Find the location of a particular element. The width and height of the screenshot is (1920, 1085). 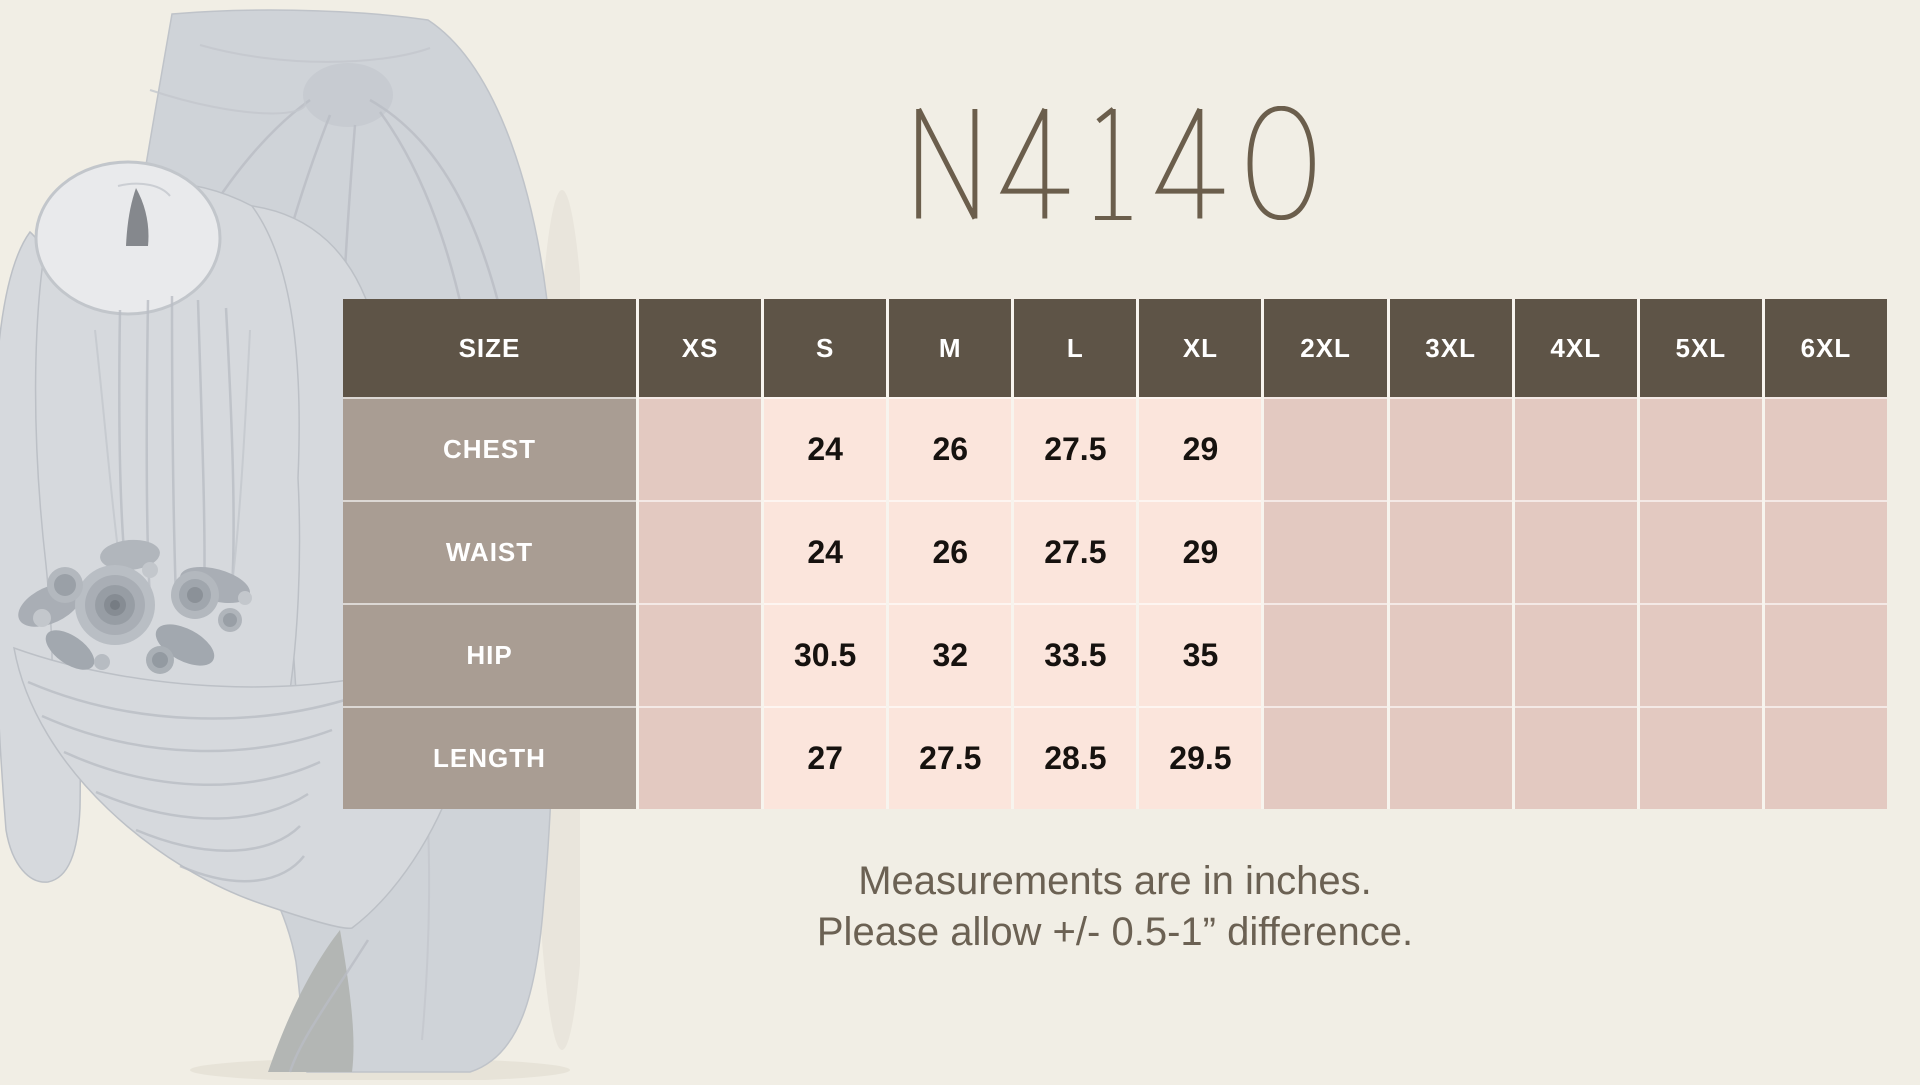

size-column-header: S is located at coordinates (825, 348).